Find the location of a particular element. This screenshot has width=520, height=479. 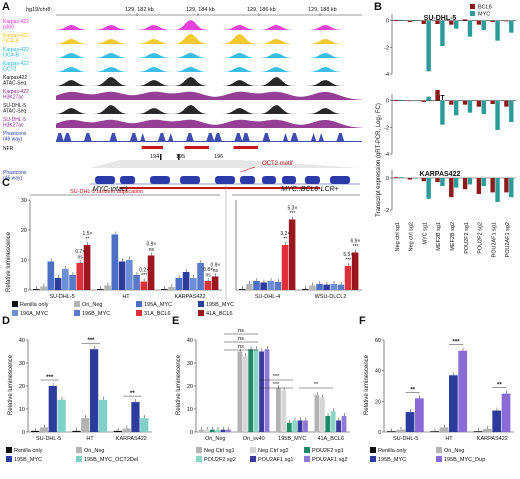

panelC-ylabel: Relative luminescence is located at coordinates (9, 261).